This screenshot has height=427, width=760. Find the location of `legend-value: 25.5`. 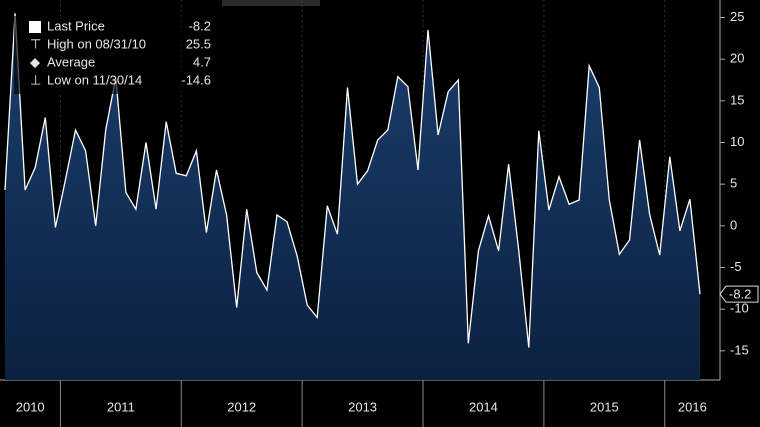

legend-value: 25.5 is located at coordinates (198, 43).